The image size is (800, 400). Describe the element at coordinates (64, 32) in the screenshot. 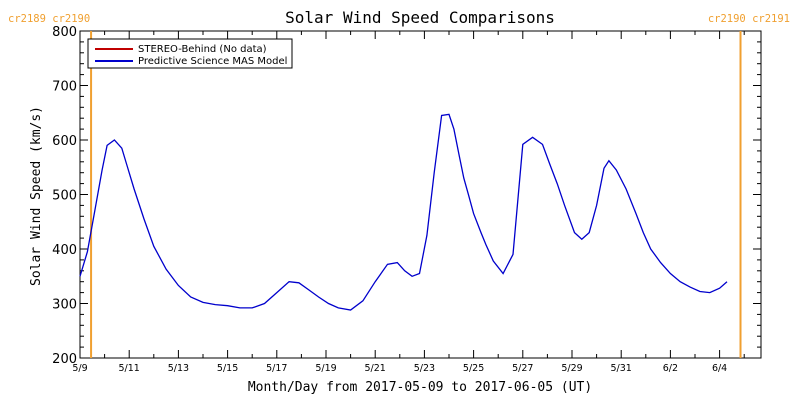

I see `y-tick-label: 800` at that location.